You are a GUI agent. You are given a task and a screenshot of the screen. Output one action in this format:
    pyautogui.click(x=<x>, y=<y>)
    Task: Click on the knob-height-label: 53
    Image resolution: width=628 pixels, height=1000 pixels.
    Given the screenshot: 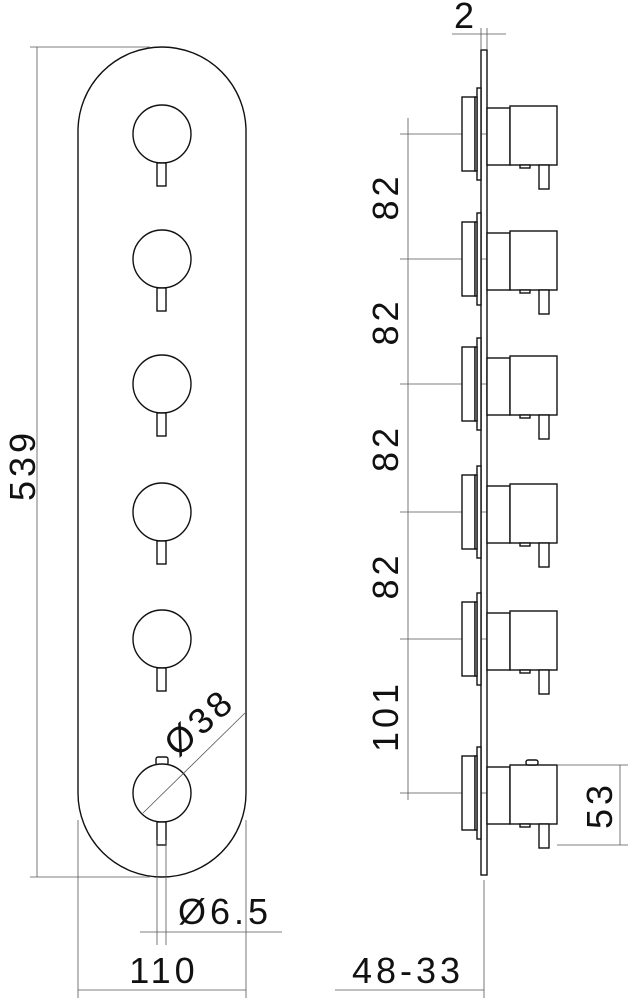 What is the action you would take?
    pyautogui.click(x=599, y=805)
    